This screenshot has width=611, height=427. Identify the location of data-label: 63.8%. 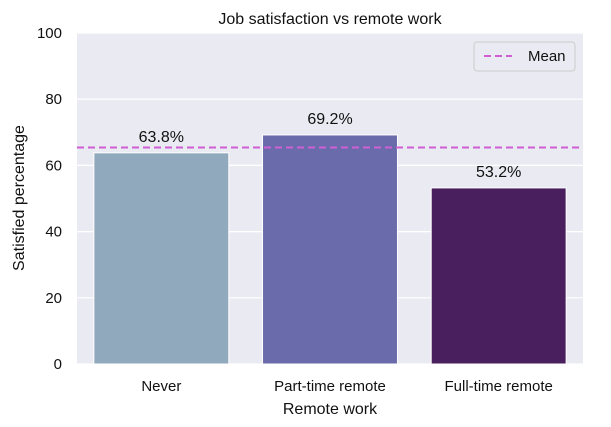
(161, 137).